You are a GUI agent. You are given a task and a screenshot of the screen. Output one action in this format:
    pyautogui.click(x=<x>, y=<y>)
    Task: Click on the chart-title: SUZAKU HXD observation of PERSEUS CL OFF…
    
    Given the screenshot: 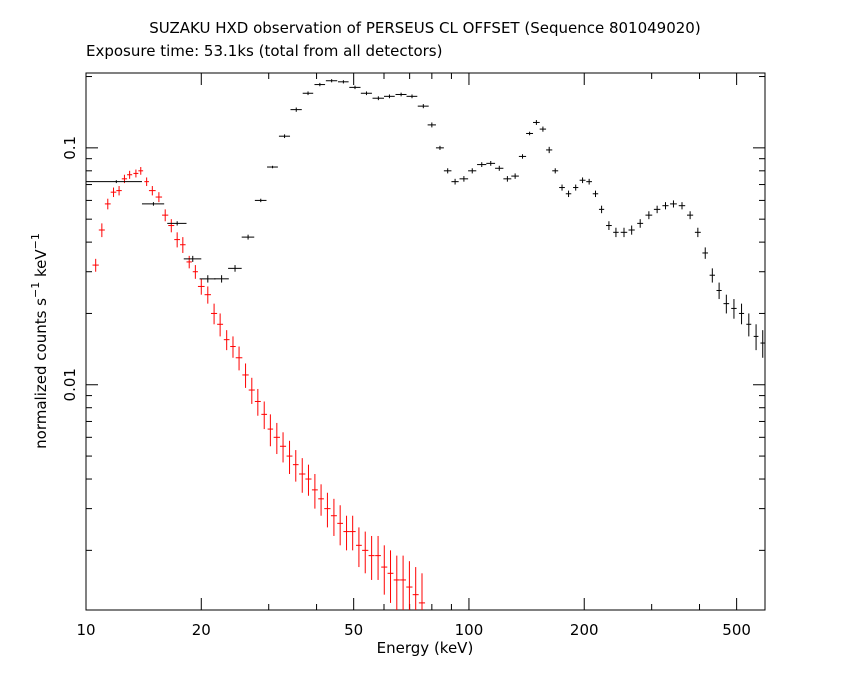 What is the action you would take?
    pyautogui.click(x=424, y=28)
    